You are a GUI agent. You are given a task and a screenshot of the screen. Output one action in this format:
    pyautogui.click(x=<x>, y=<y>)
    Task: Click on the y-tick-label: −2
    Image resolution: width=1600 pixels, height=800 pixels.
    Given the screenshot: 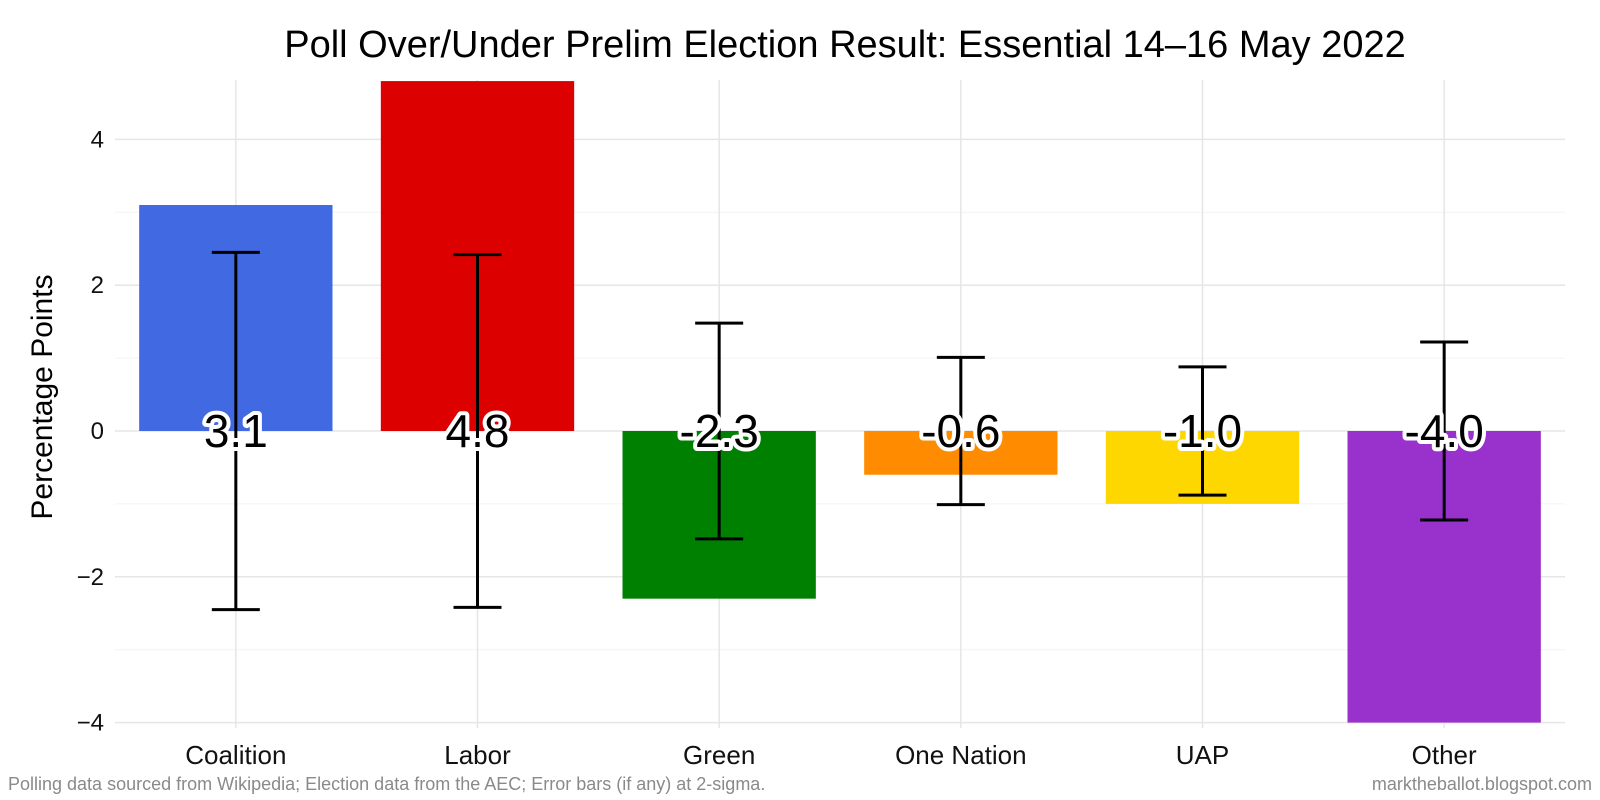 What is the action you would take?
    pyautogui.click(x=90, y=577)
    